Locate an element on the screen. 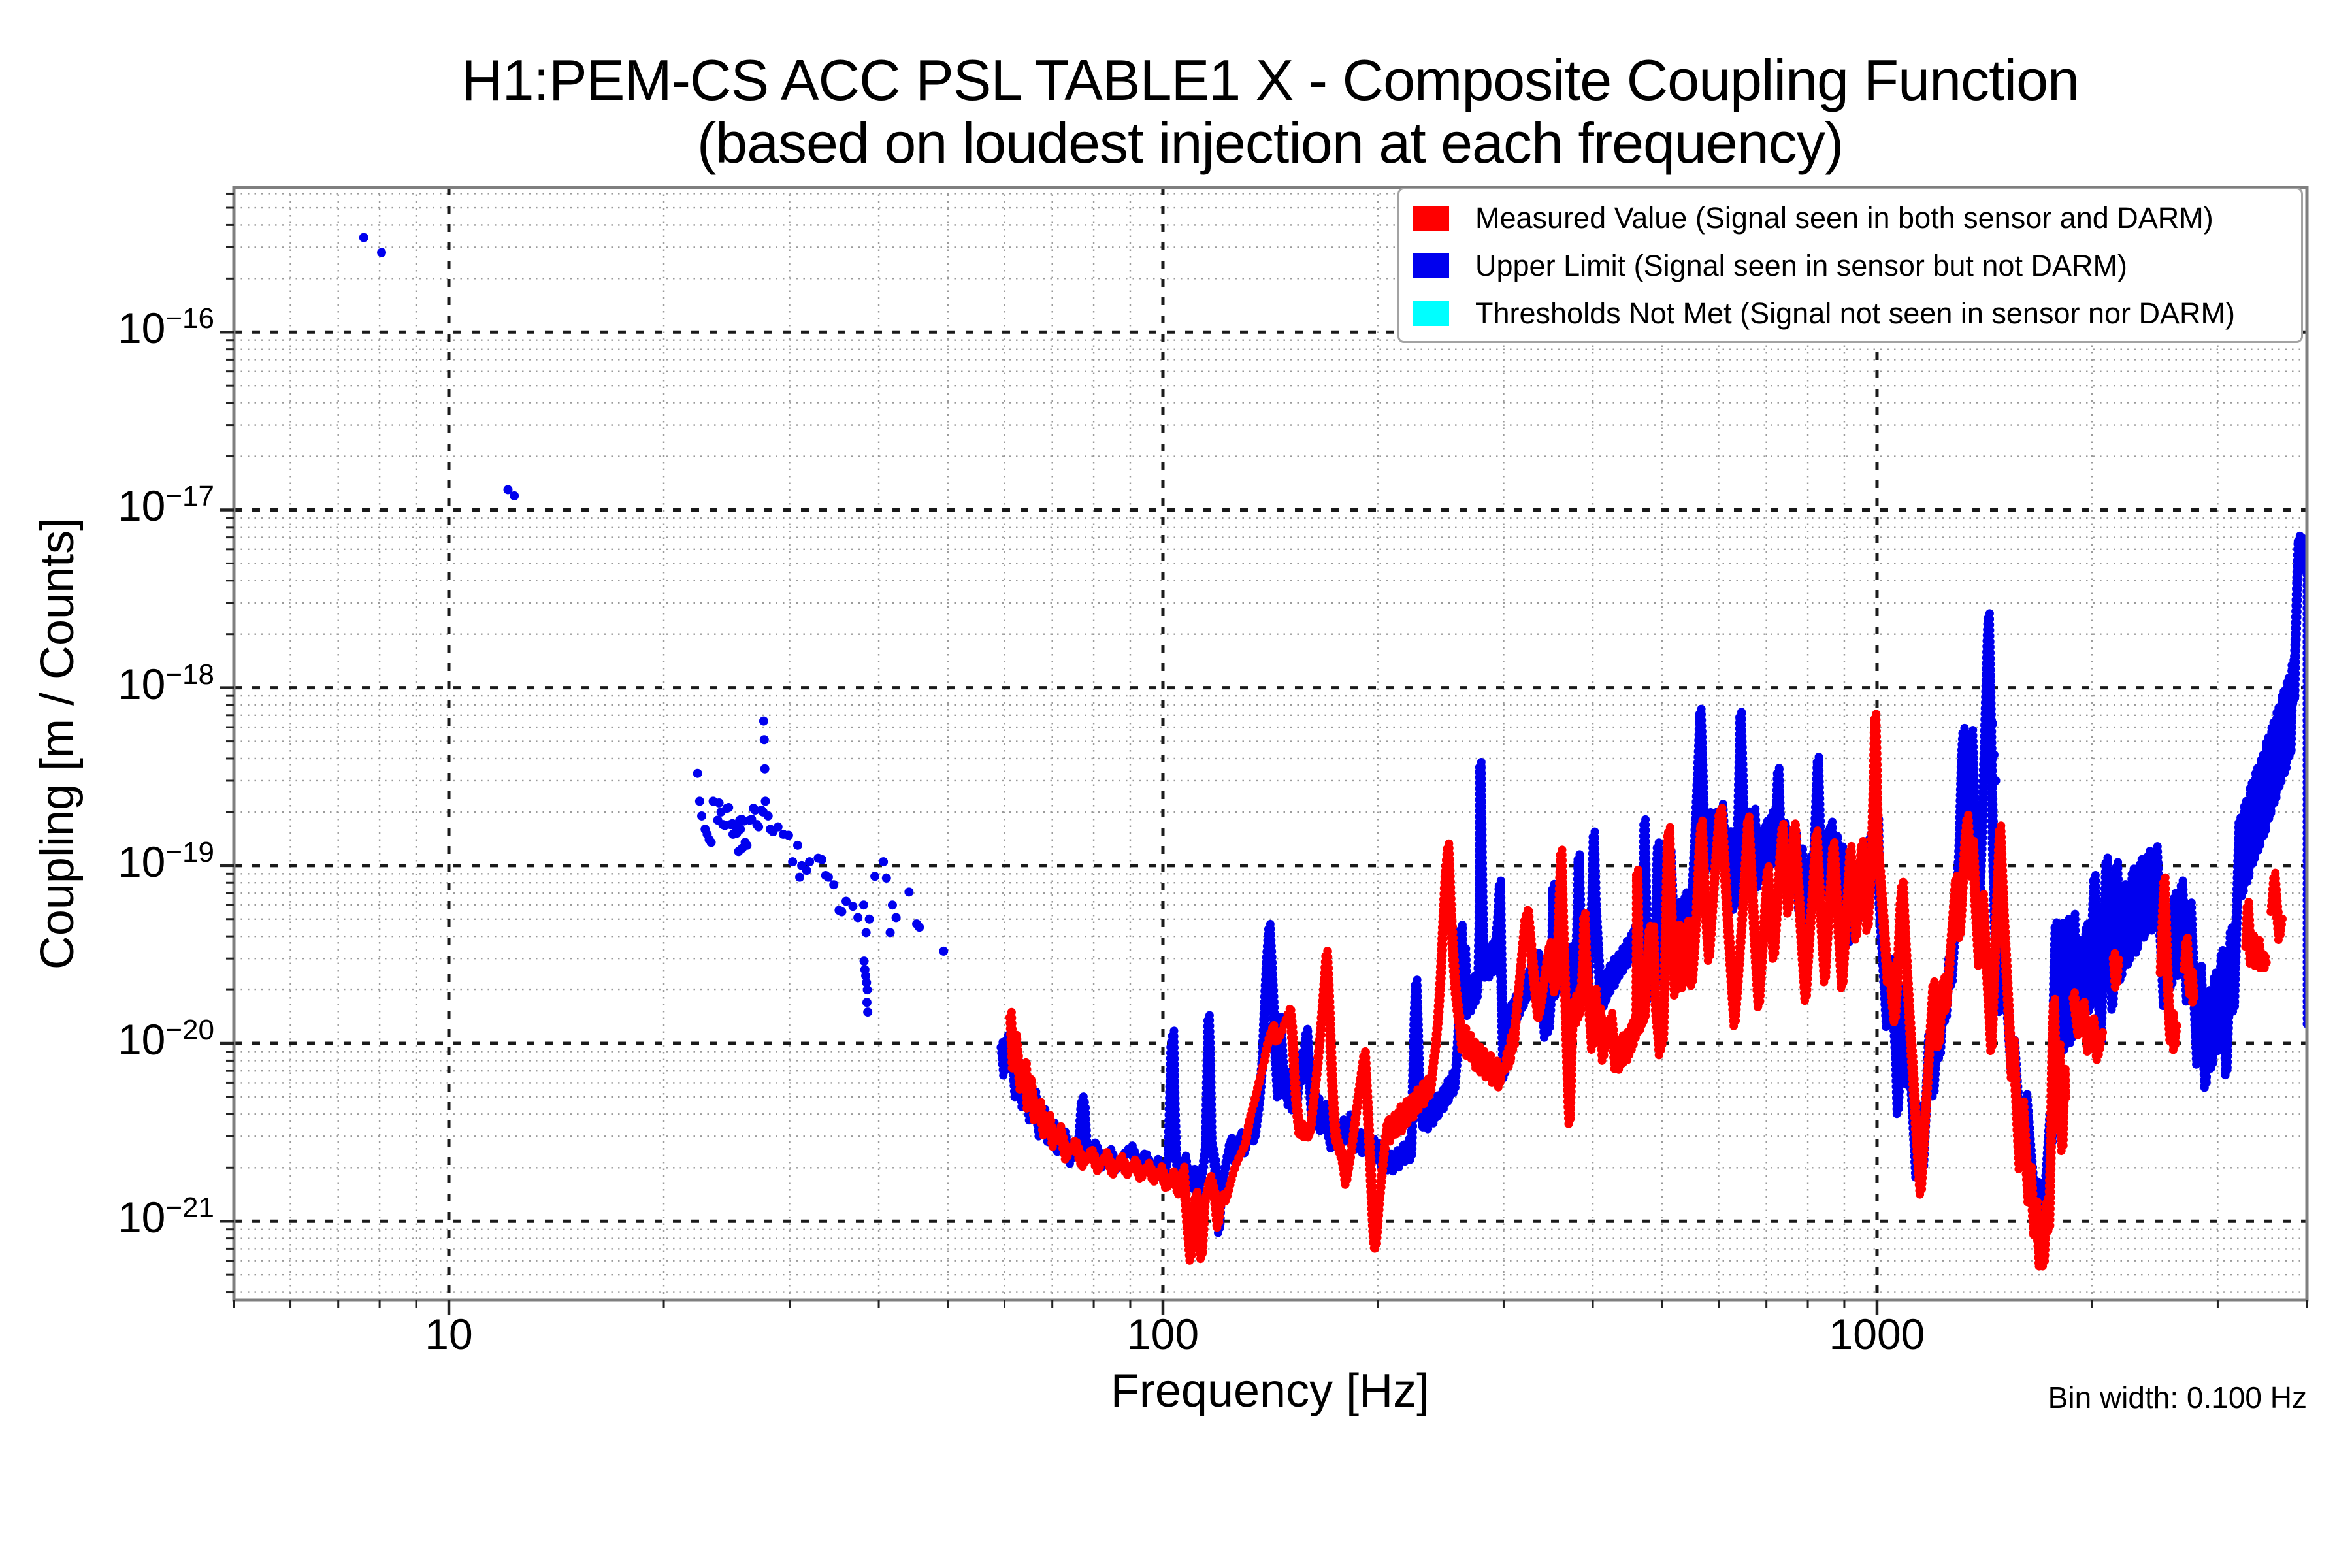  x-tick-label: 1000 is located at coordinates (1877, 1334).